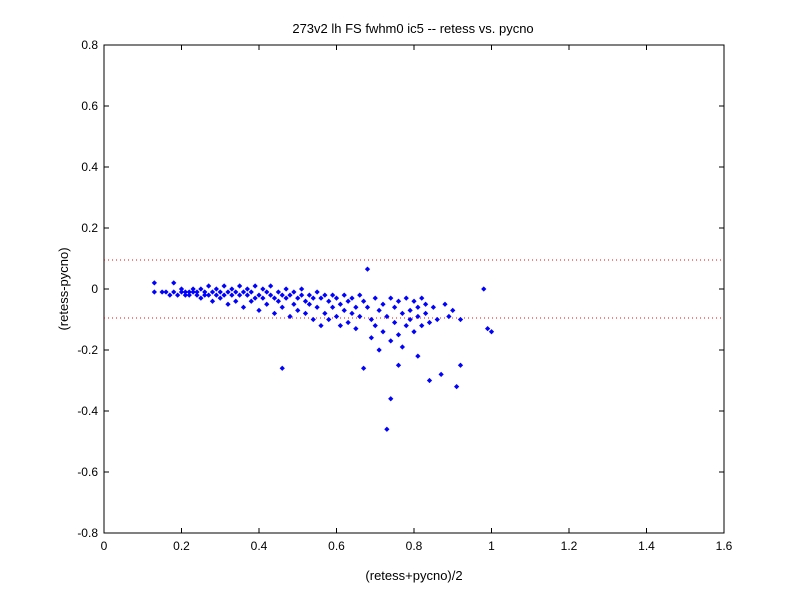 The width and height of the screenshot is (800, 605). Describe the element at coordinates (323, 349) in the screenshot. I see `data-points` at that location.